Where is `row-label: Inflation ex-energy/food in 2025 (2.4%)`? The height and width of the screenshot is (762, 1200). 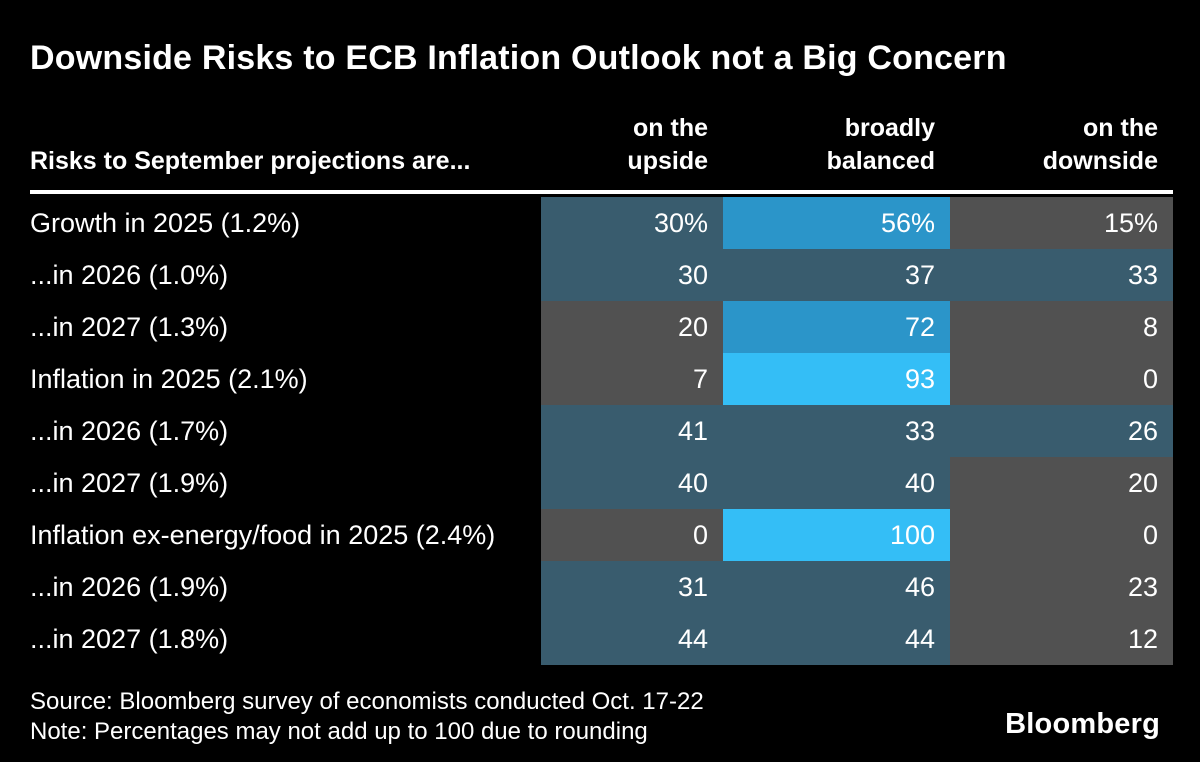 row-label: Inflation ex-energy/food in 2025 (2.4%) is located at coordinates (285, 535).